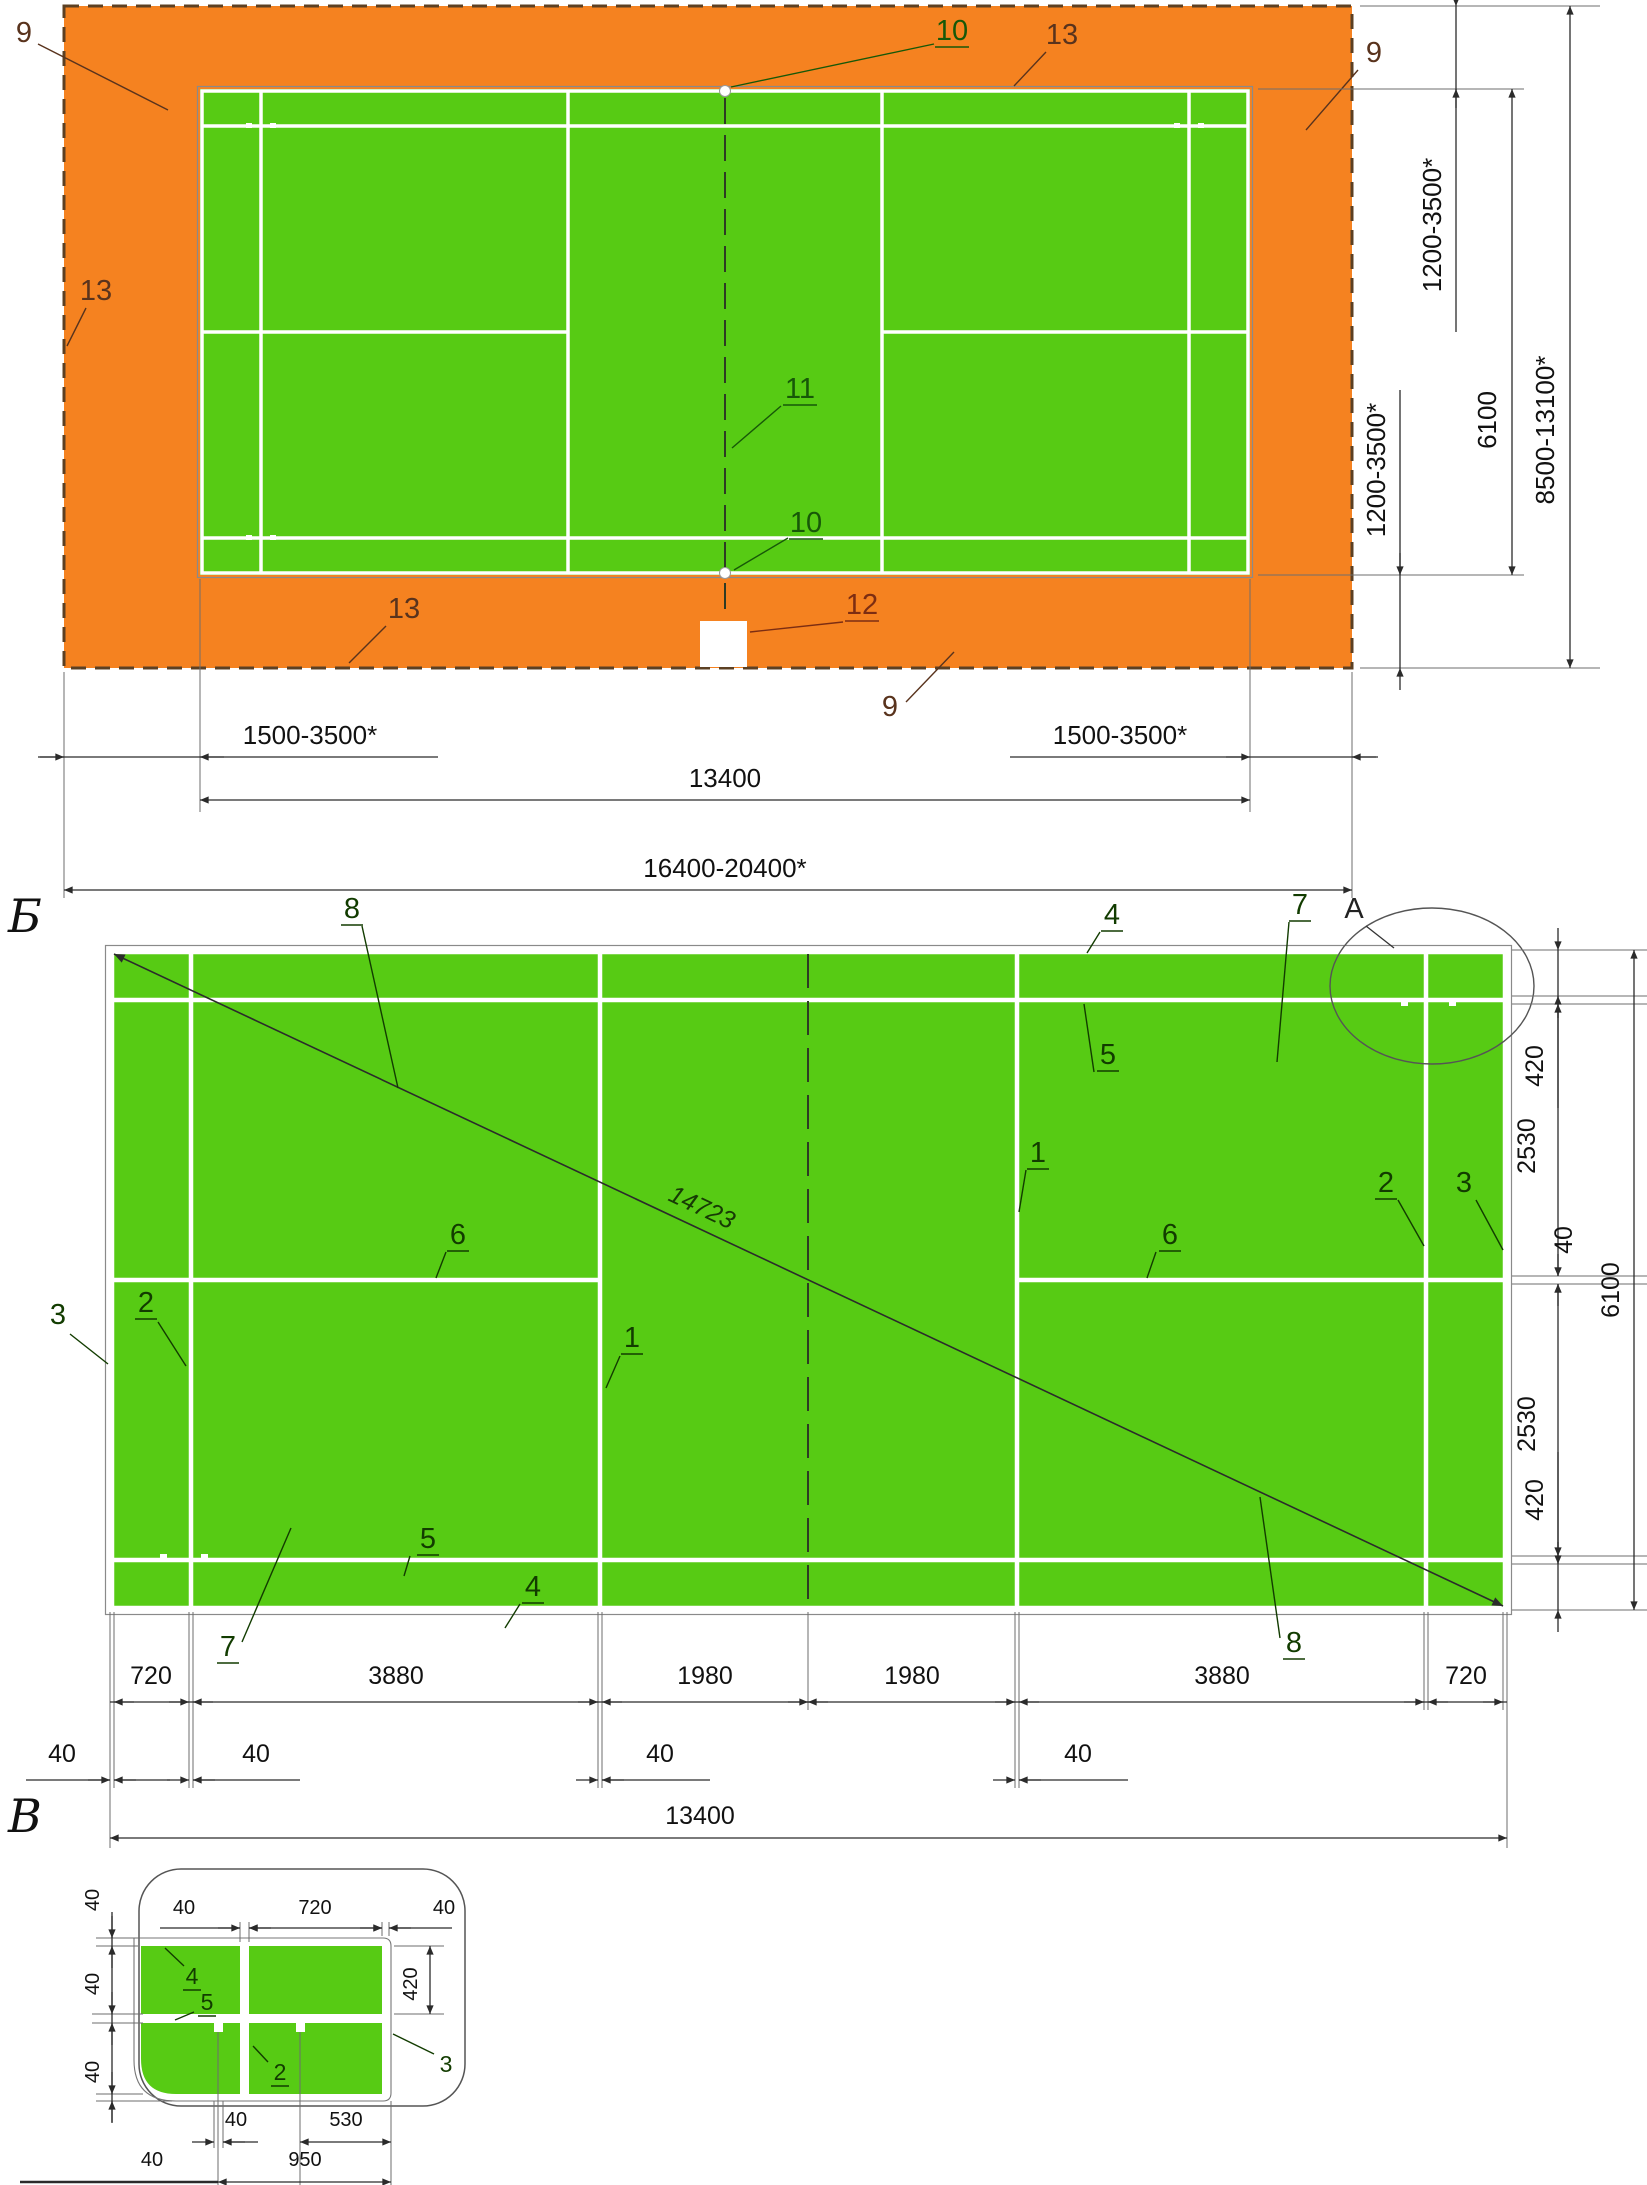 This screenshot has height=2185, width=1647. What do you see at coordinates (1545, 430) in the screenshot?
I see `dim-total-width: 8500-13100*` at bounding box center [1545, 430].